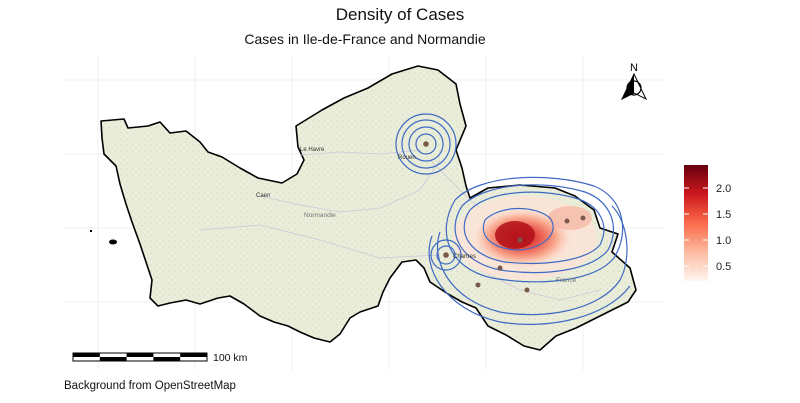 The image size is (800, 403). I want to click on scale-bar: 100 km, so click(160, 358).